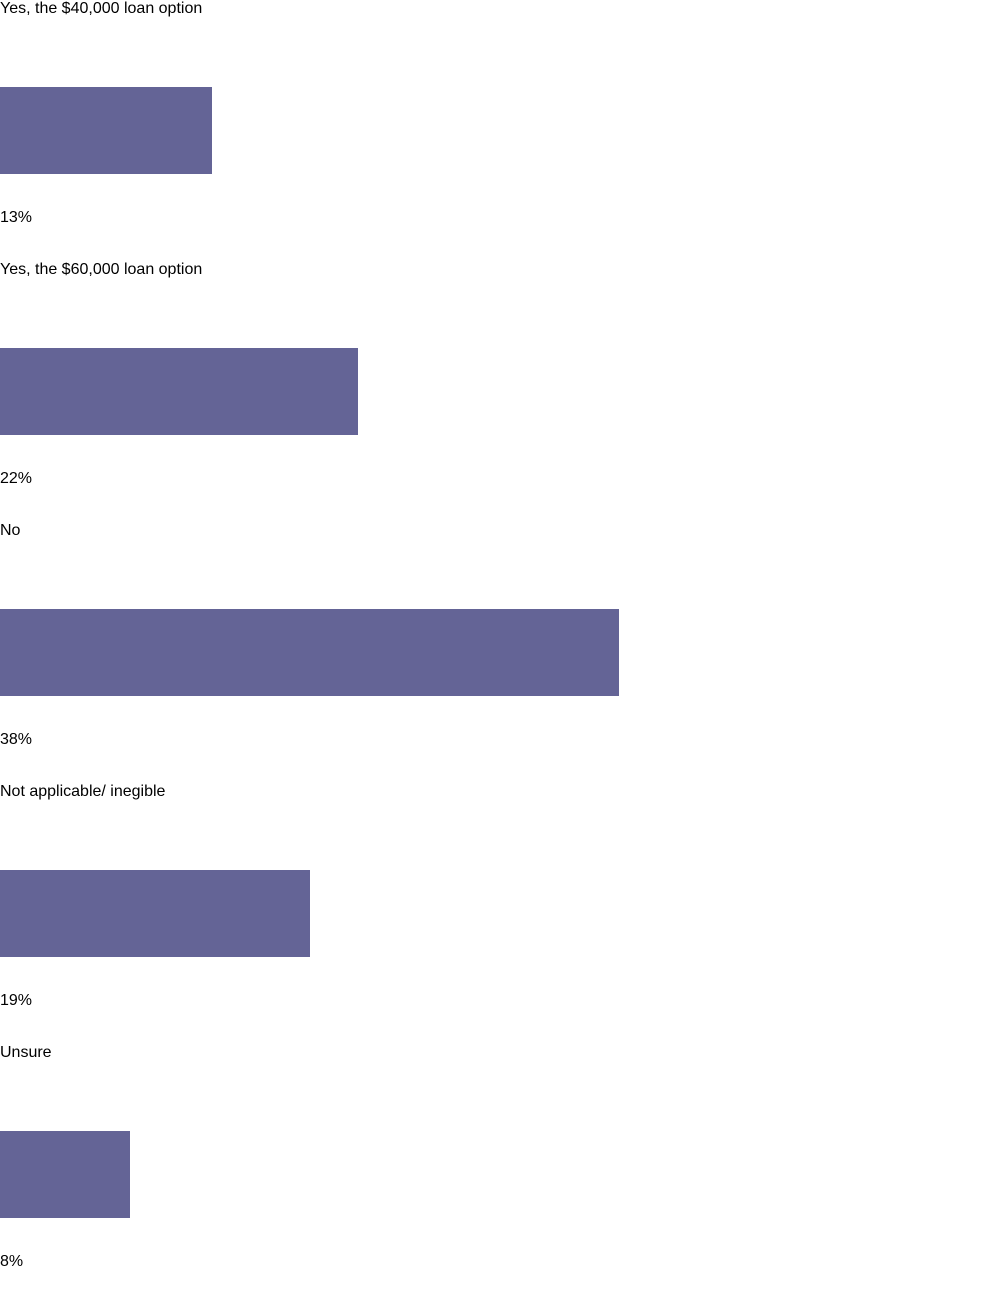  I want to click on value-label: 22%, so click(16, 478).